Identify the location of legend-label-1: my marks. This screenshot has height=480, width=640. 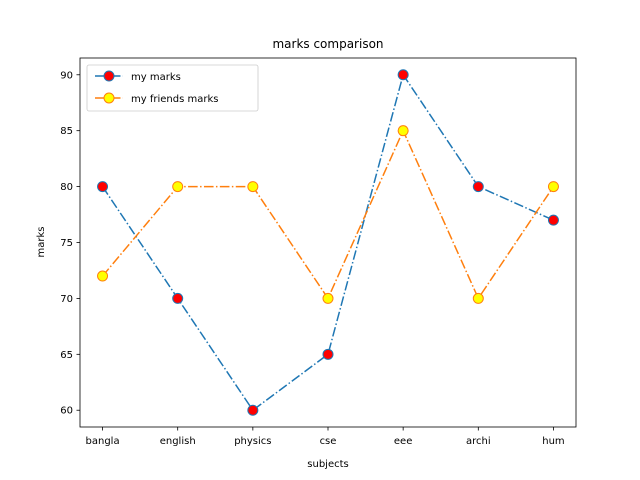
(156, 77).